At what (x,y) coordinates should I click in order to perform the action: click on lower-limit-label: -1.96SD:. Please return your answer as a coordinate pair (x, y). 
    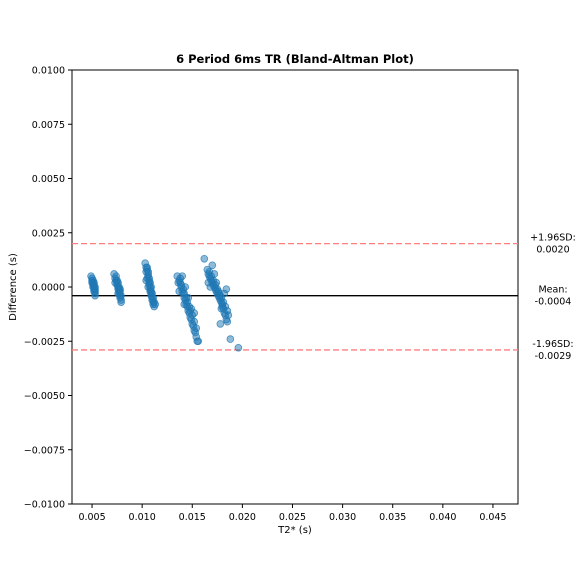
    Looking at the image, I should click on (552, 344).